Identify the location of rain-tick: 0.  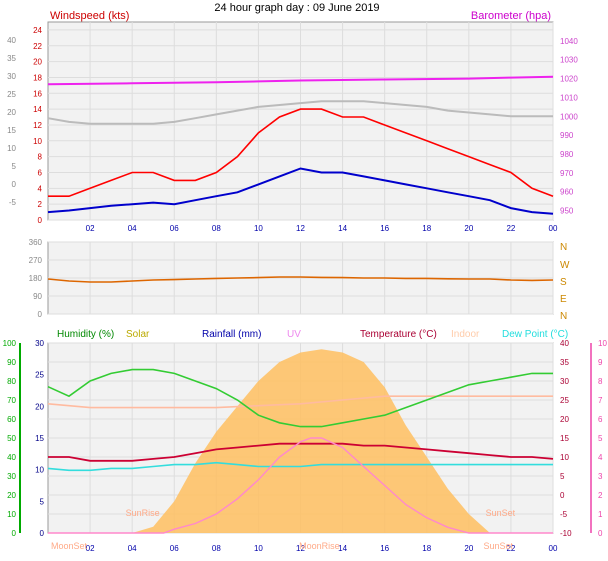
(42, 533).